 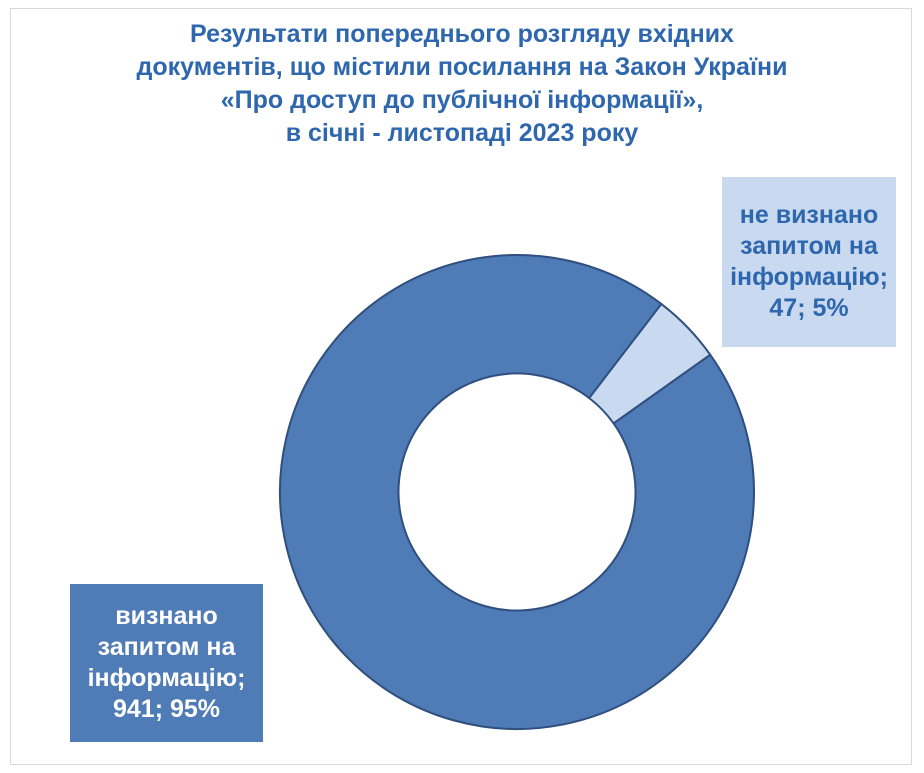 I want to click on data-label-recognized: визнано запитом на інформацію; 941; 95%, so click(x=166, y=663).